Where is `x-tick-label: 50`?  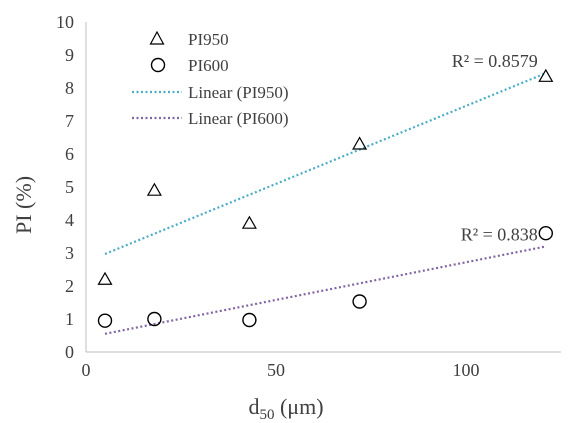
x-tick-label: 50 is located at coordinates (276, 370).